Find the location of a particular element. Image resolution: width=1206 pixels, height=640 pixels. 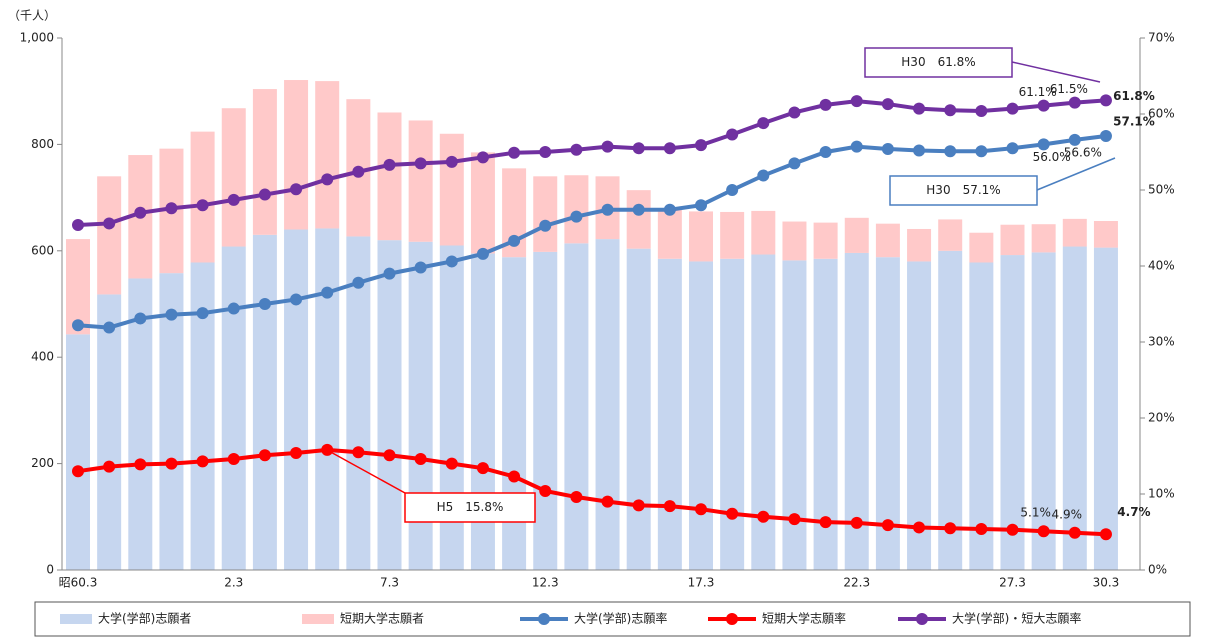

legend-label: 大学(学部)志願者 is located at coordinates (144, 618).